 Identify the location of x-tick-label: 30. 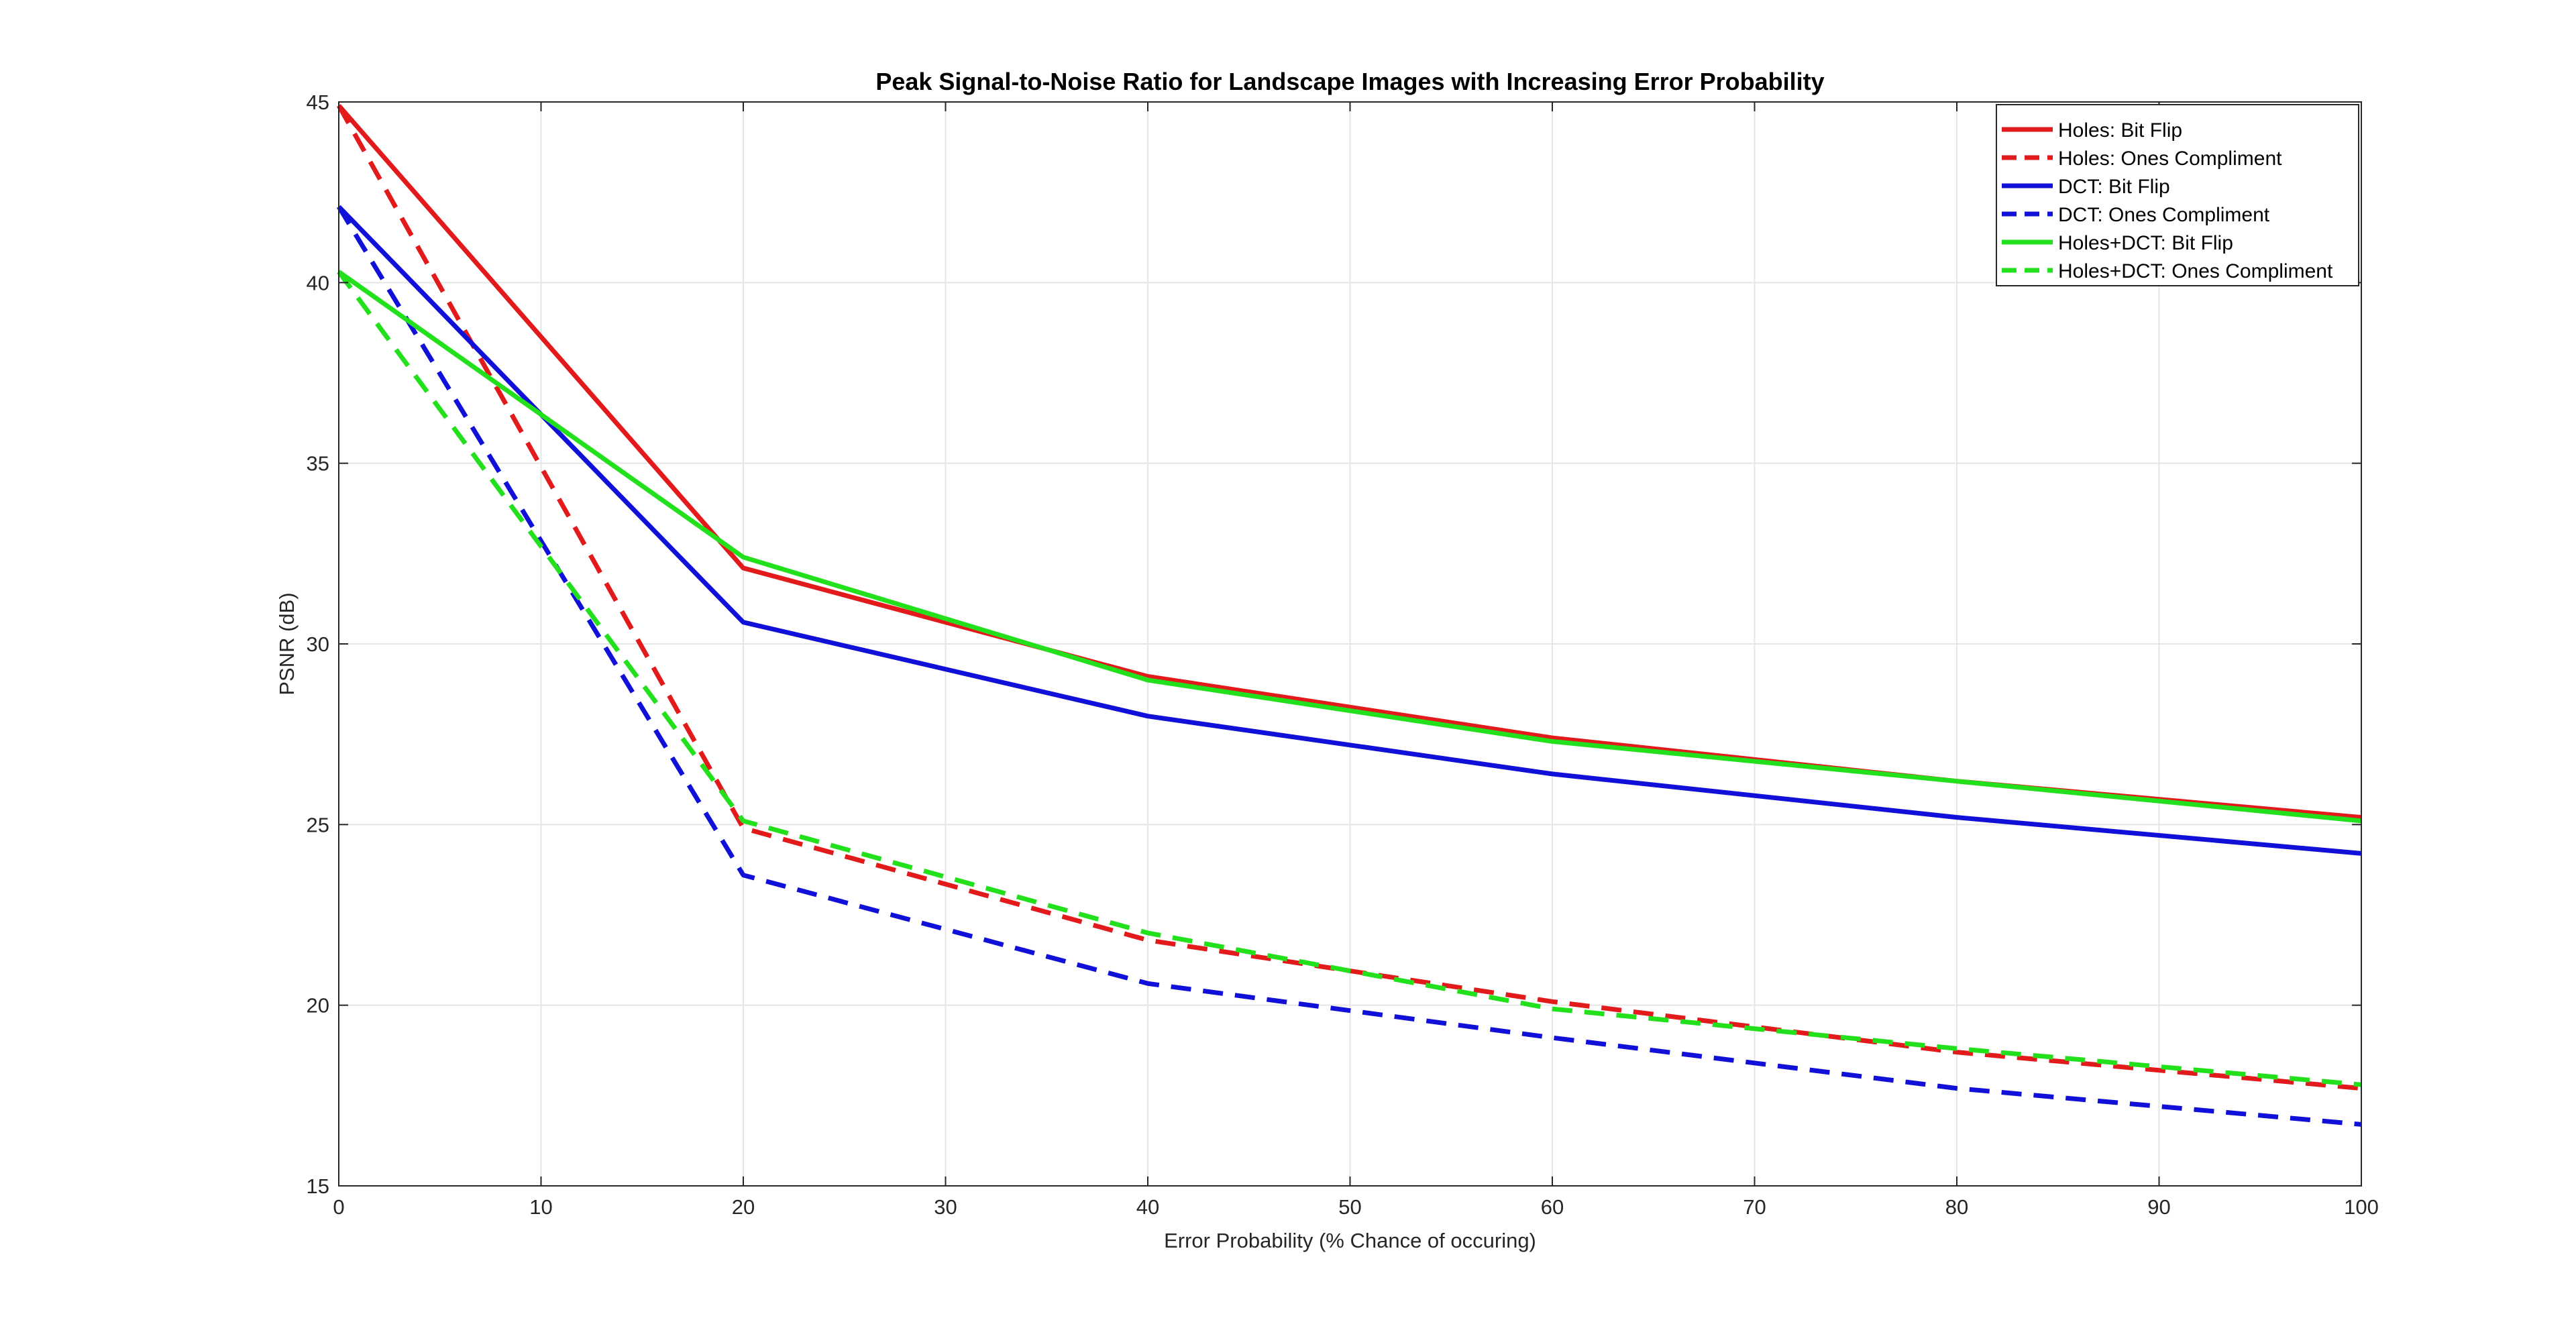
(945, 1207).